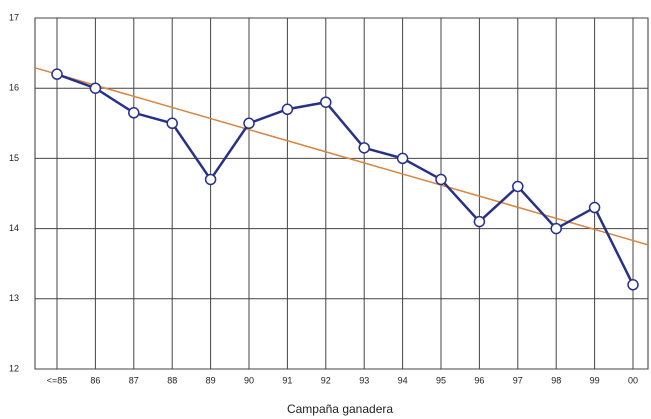  Describe the element at coordinates (403, 380) in the screenshot. I see `x-tick-label: 94` at that location.